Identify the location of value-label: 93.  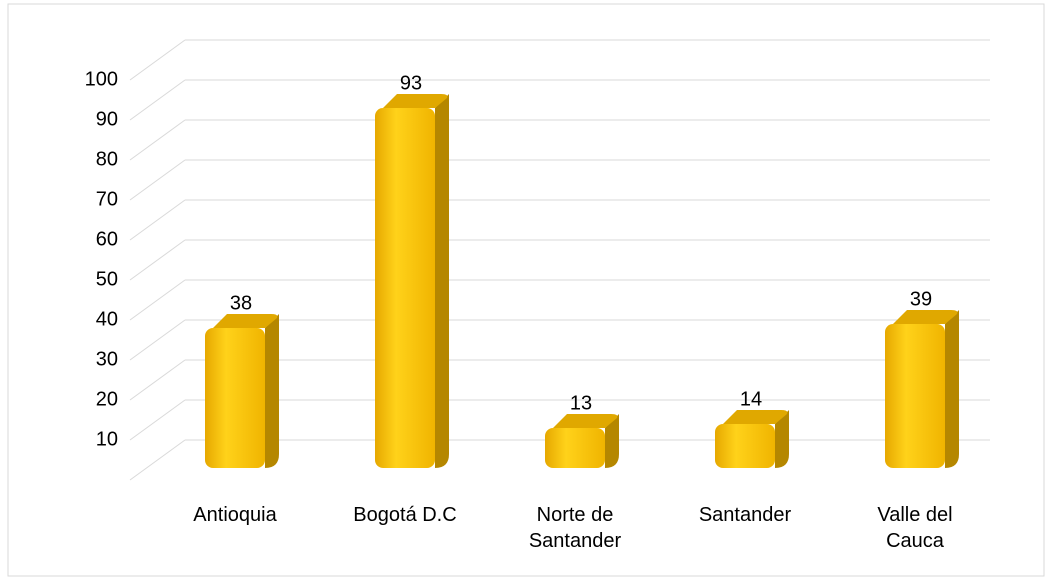
(411, 83).